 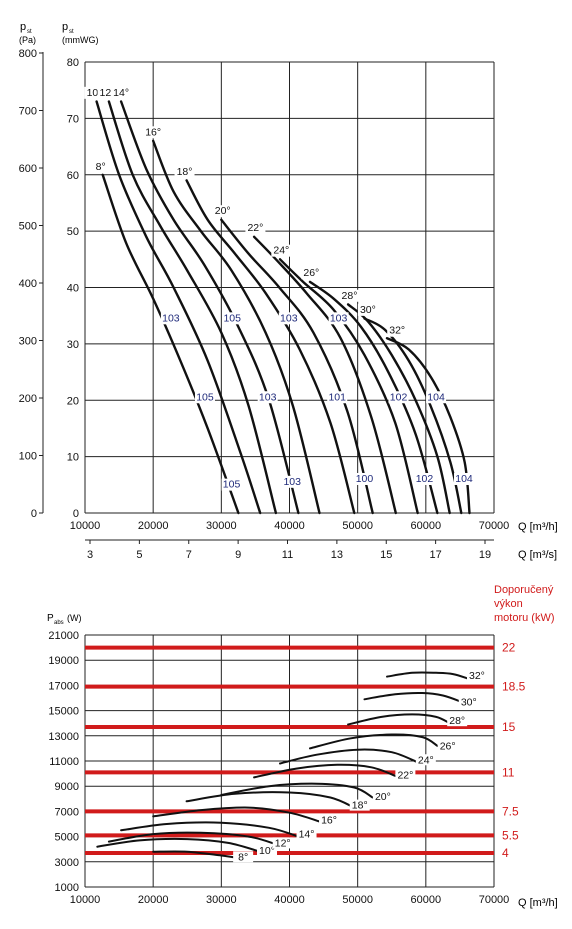 What do you see at coordinates (179, 845) in the screenshot?
I see `power-curve-10deg` at bounding box center [179, 845].